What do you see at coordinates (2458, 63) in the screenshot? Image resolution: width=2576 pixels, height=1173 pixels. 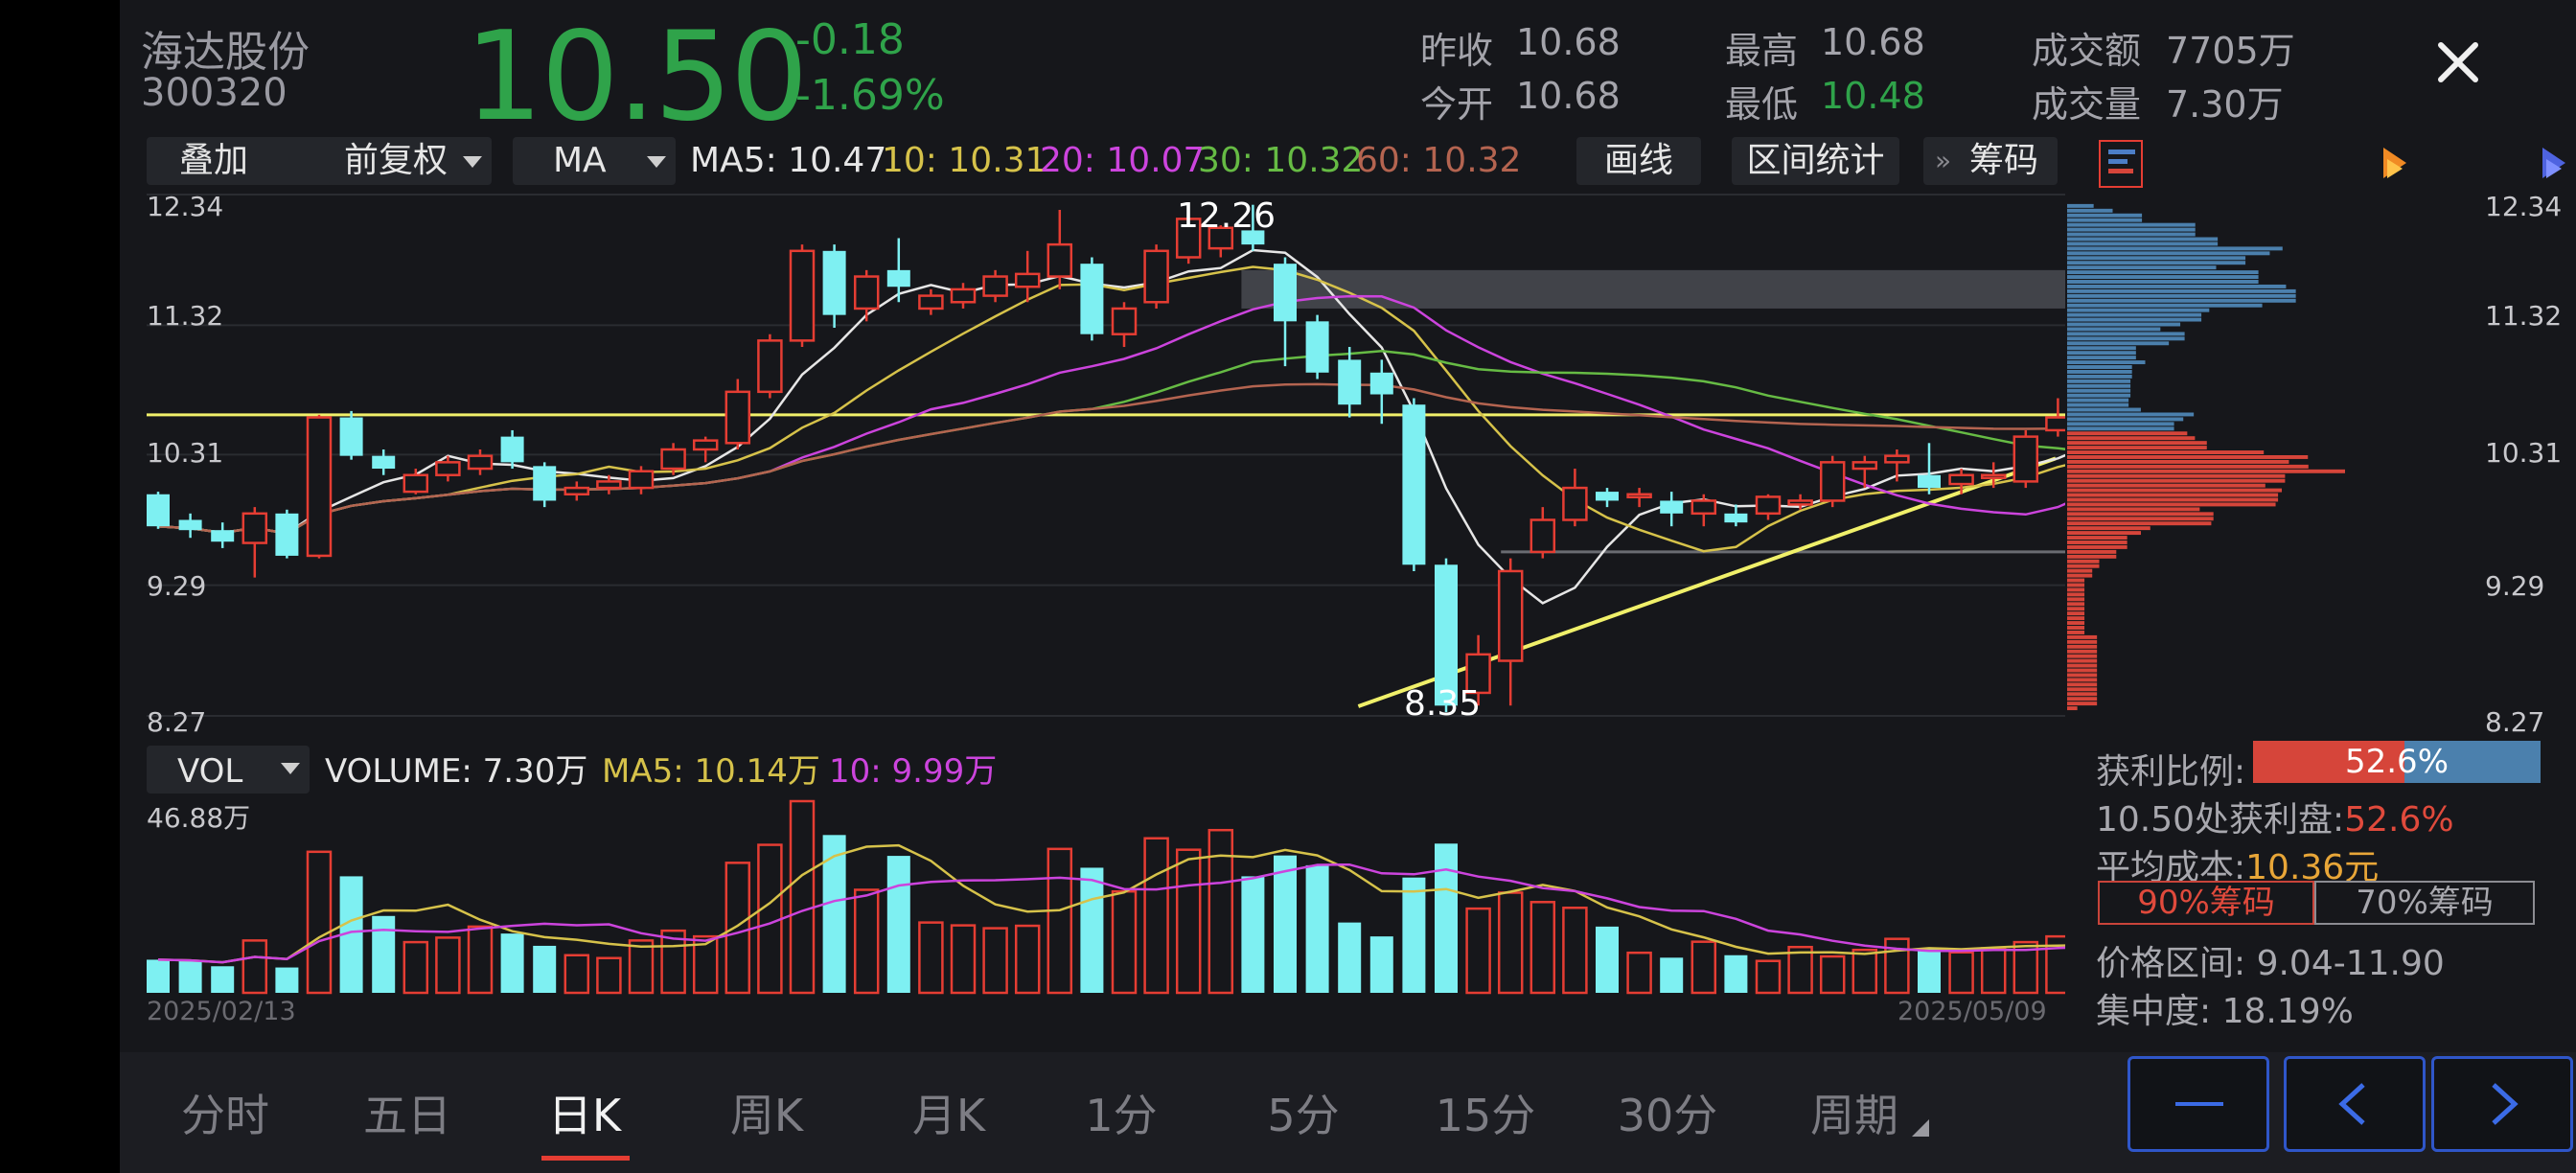 I see `close-button` at bounding box center [2458, 63].